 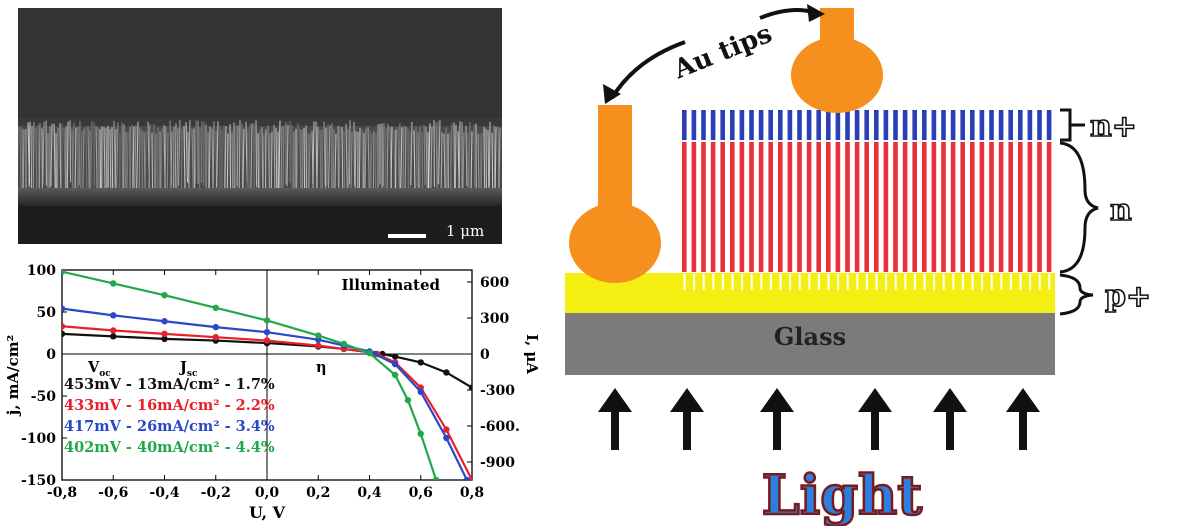 What do you see at coordinates (47, 313) in the screenshot?
I see `y-tick-label: 50` at bounding box center [47, 313].